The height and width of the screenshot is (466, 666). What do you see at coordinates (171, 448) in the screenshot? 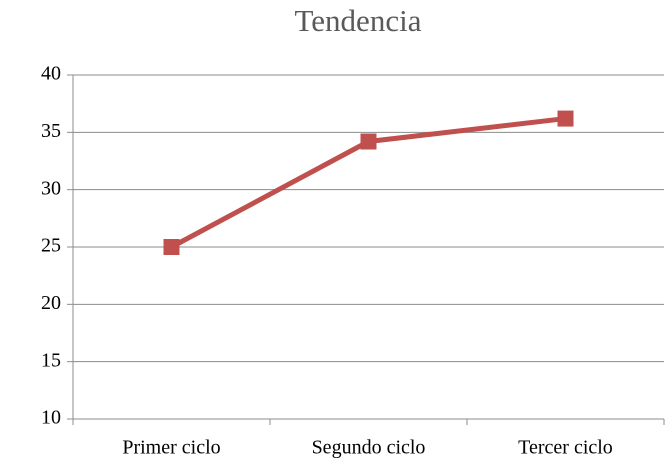
I see `x-tick-label: Primer ciclo` at bounding box center [171, 448].